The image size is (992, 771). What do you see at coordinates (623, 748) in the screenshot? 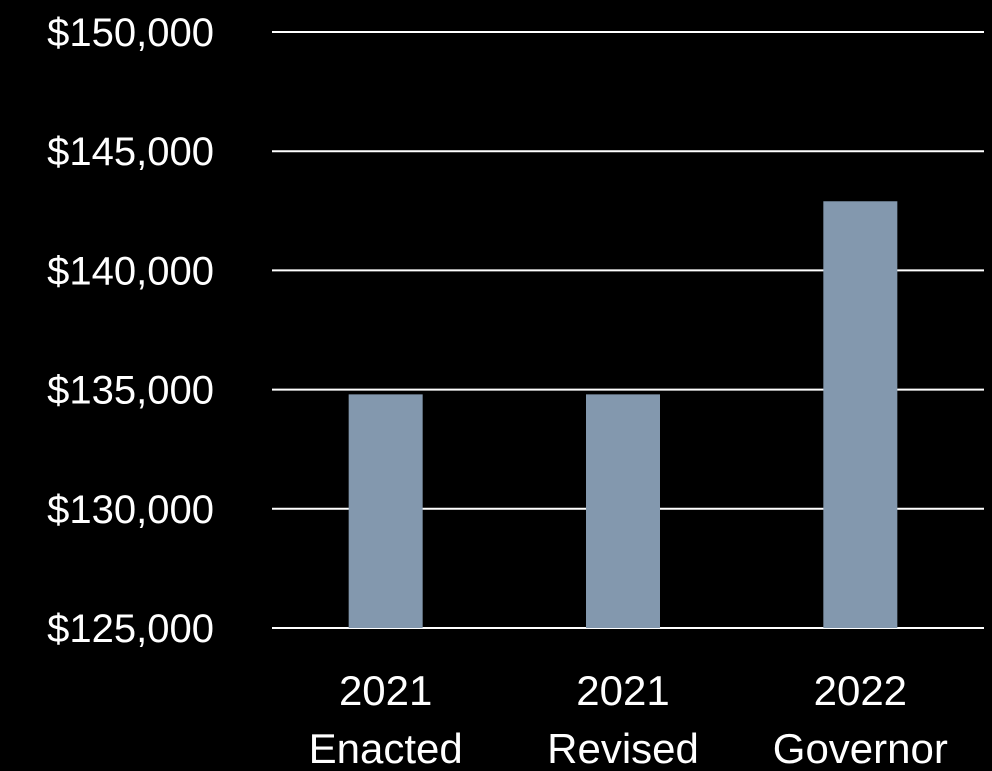
I see `x-category-label: Revised` at bounding box center [623, 748].